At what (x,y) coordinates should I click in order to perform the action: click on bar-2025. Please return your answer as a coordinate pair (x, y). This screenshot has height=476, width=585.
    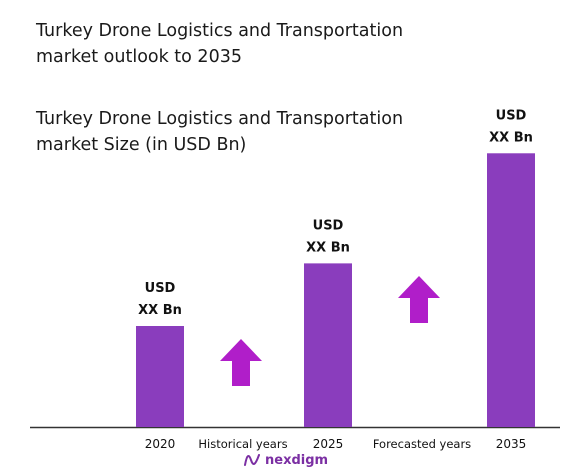
    Looking at the image, I should click on (328, 345).